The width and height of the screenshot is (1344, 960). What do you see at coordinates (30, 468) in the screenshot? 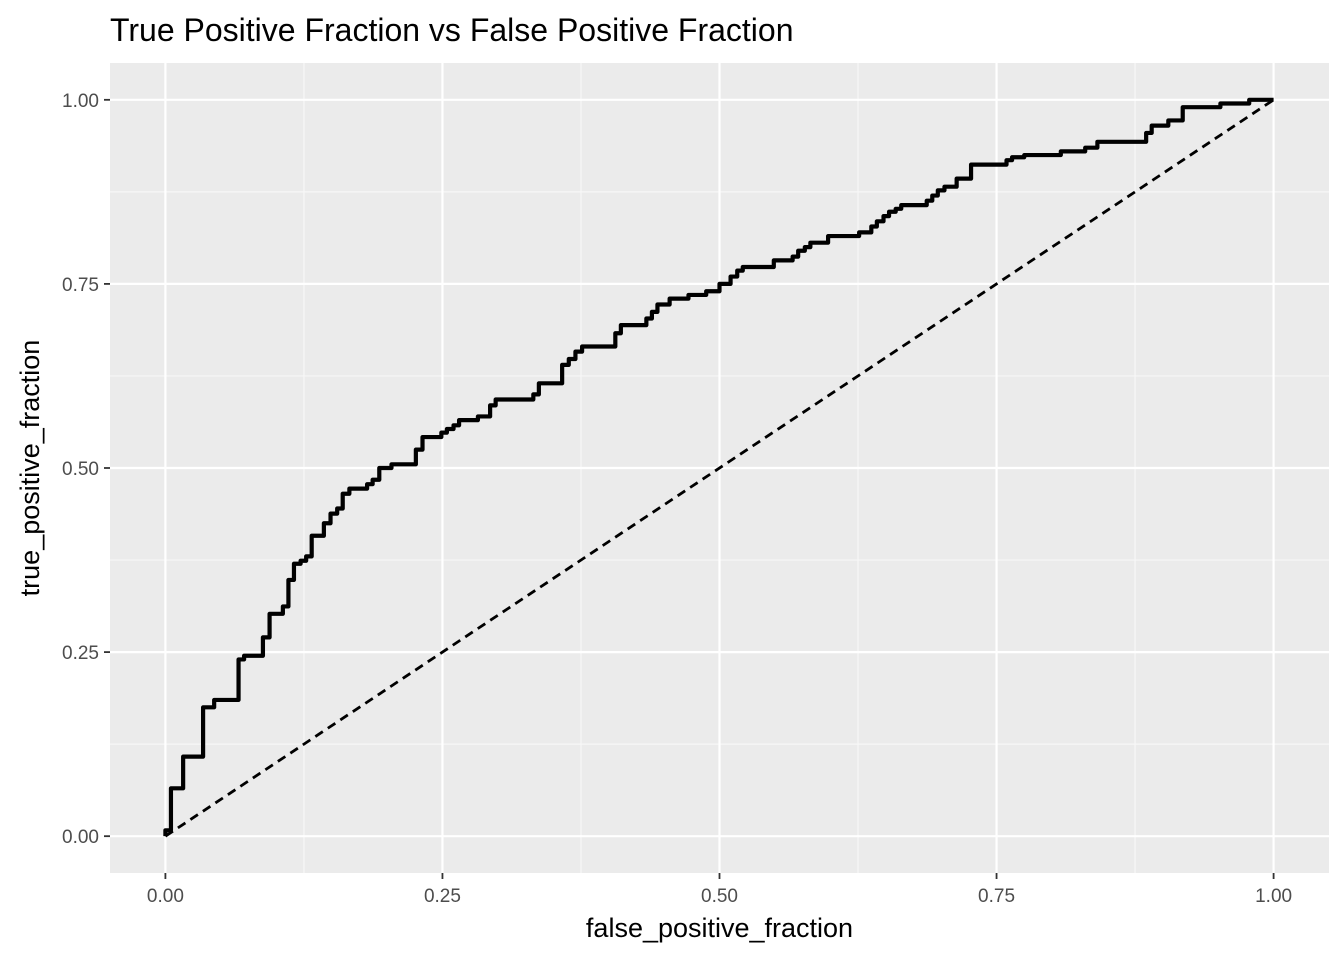
I see `y-axis-title: true_positive_fraction` at bounding box center [30, 468].